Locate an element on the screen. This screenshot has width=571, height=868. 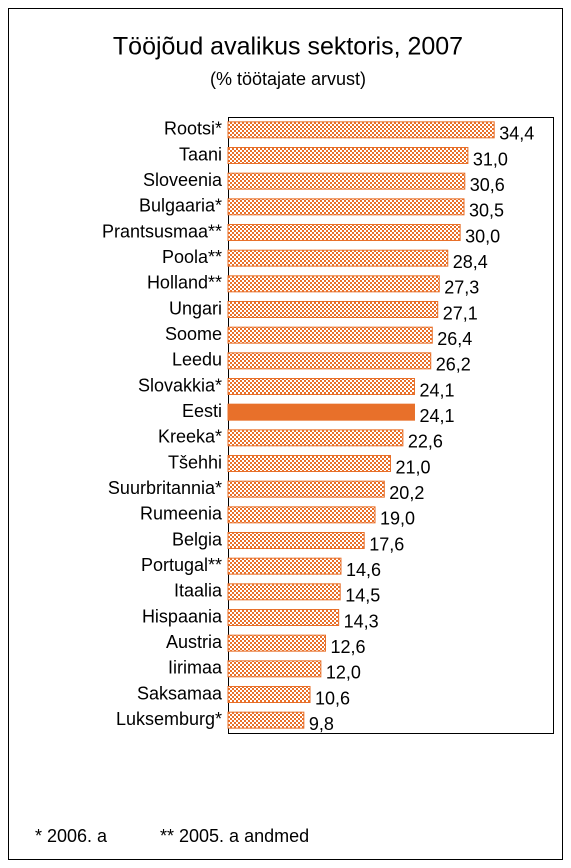
category-label: Taani is located at coordinates (200, 154).